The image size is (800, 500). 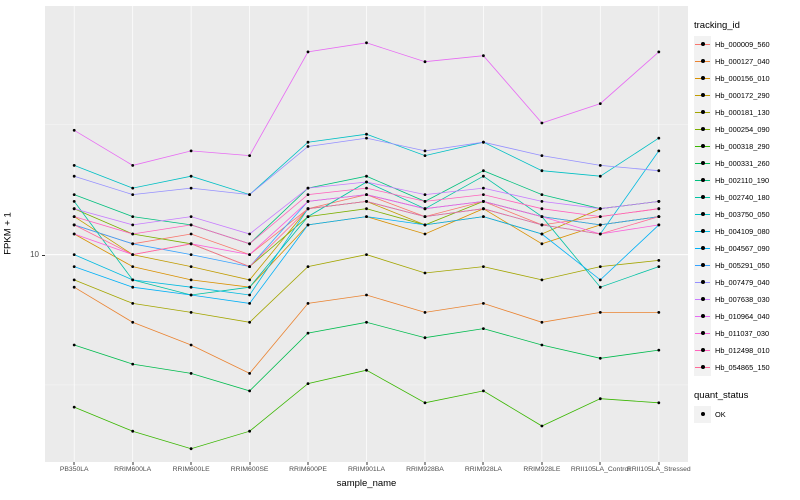 What do you see at coordinates (742, 231) in the screenshot?
I see `legend-entry-label: Hb_004109_080` at bounding box center [742, 231].